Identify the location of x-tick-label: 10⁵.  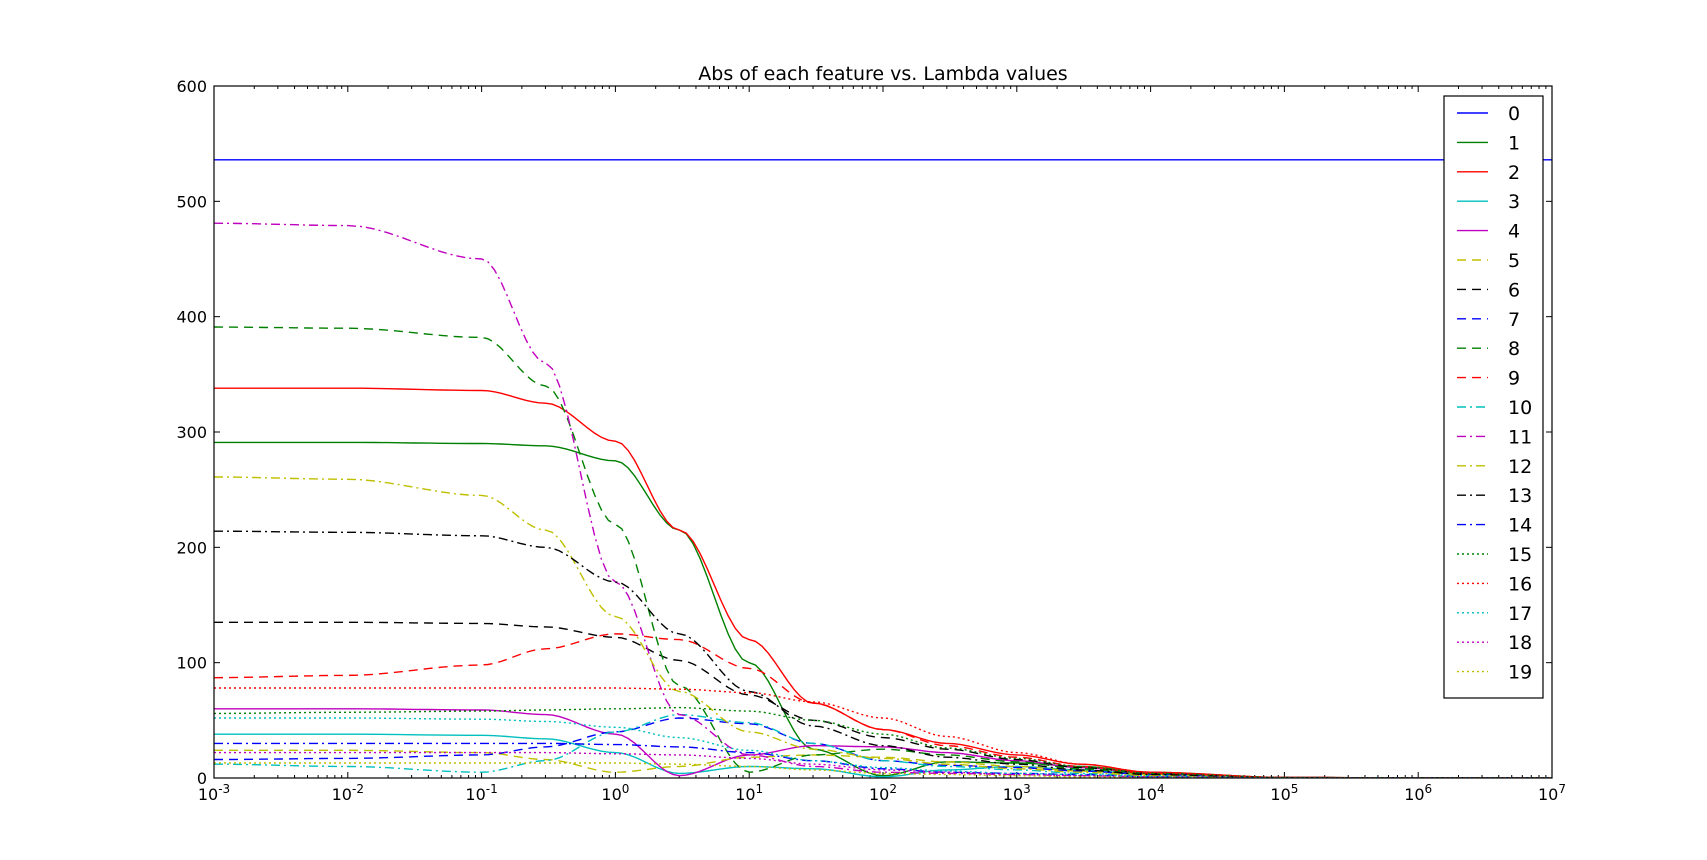
(1284, 793).